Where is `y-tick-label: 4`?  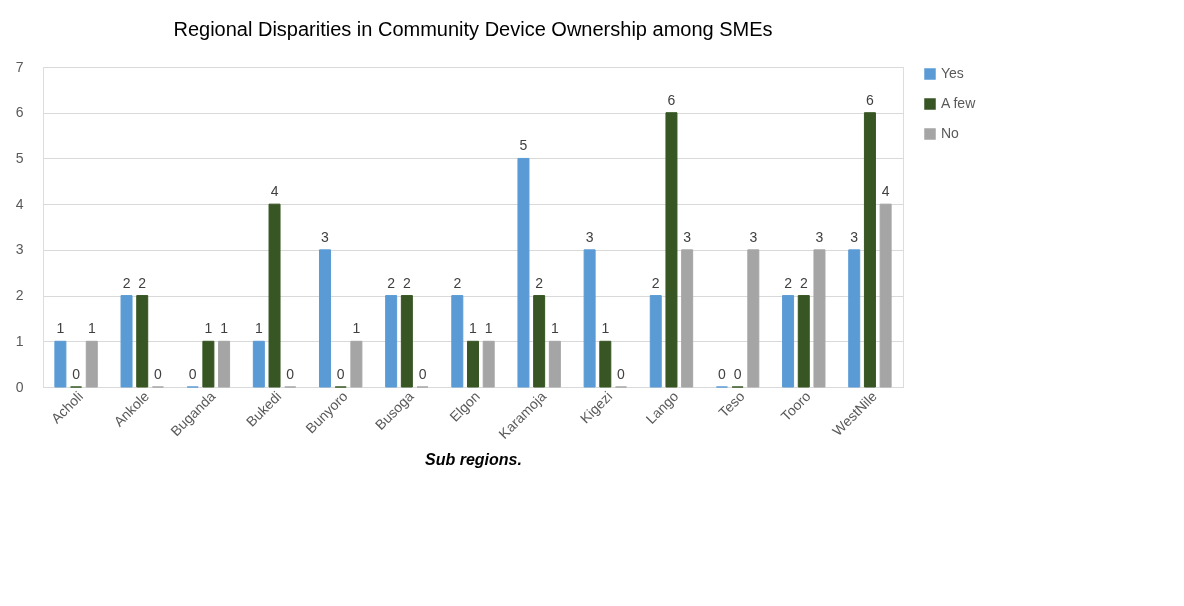 y-tick-label: 4 is located at coordinates (19, 203).